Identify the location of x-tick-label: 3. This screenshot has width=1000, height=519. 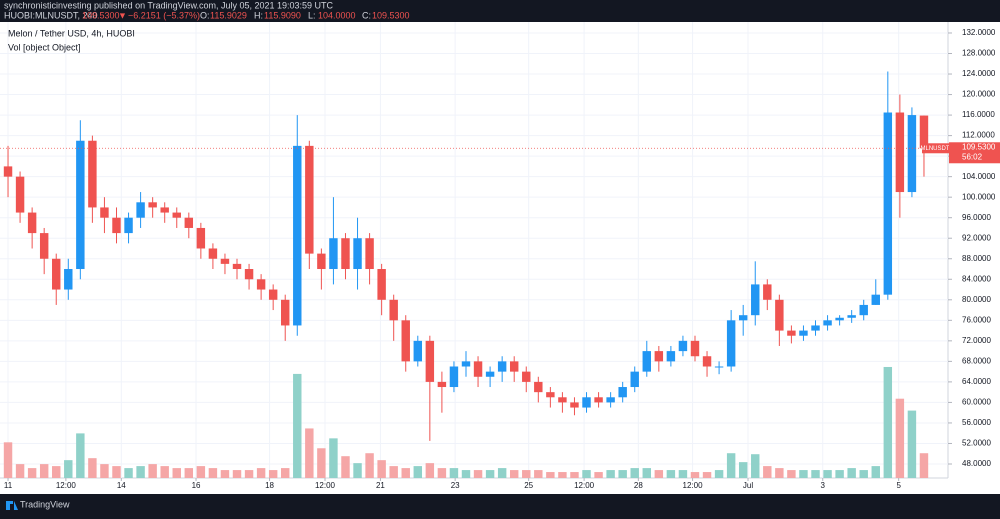
(823, 485).